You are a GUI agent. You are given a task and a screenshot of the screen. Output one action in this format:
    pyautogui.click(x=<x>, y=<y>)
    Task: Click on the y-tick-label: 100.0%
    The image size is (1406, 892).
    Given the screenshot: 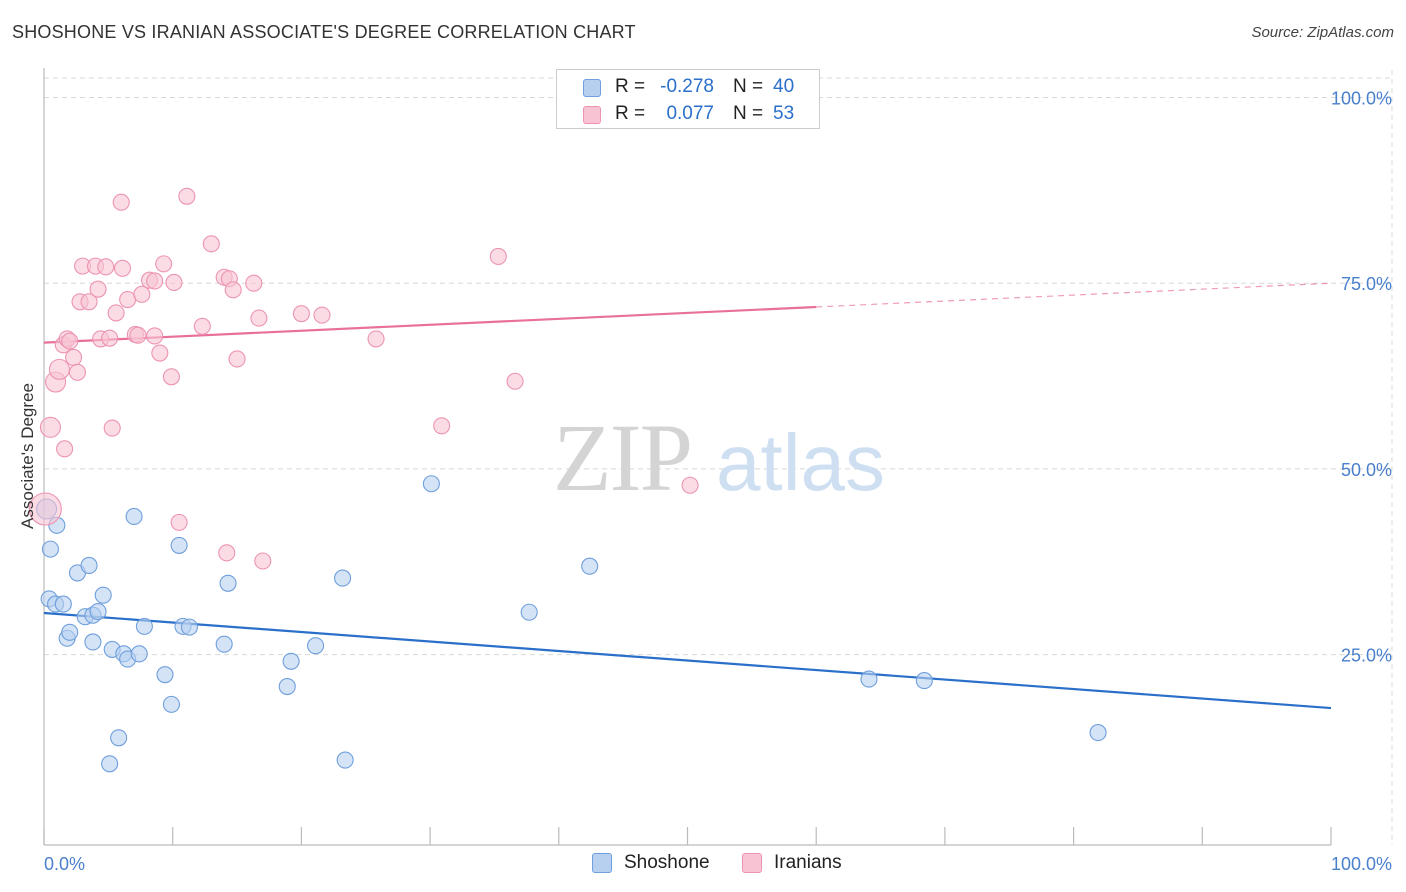 What is the action you would take?
    pyautogui.click(x=1361, y=99)
    